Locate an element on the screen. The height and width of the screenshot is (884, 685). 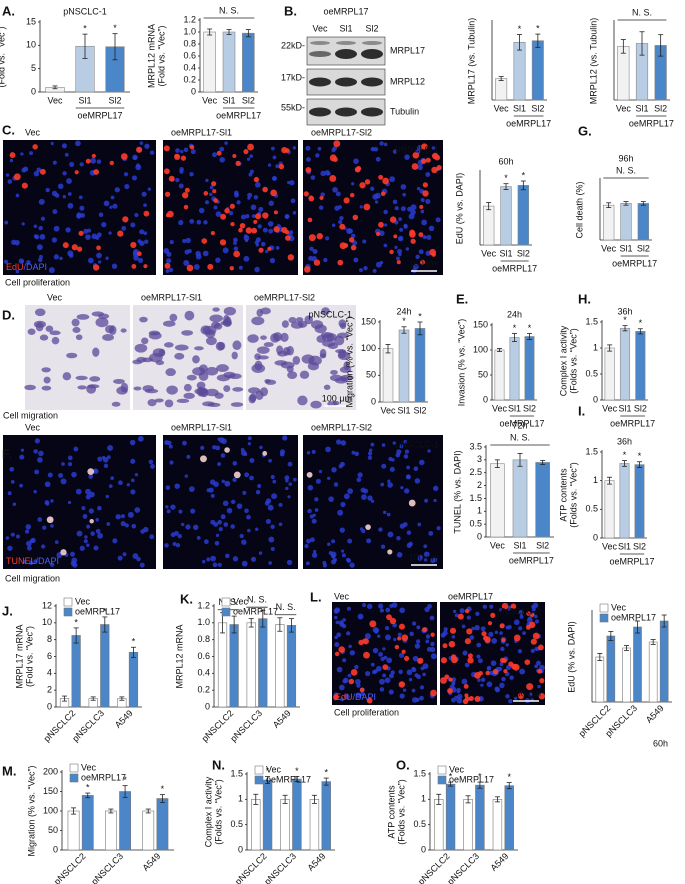
condition-label: oeMRPL17-Sl2 is located at coordinates (341, 132).